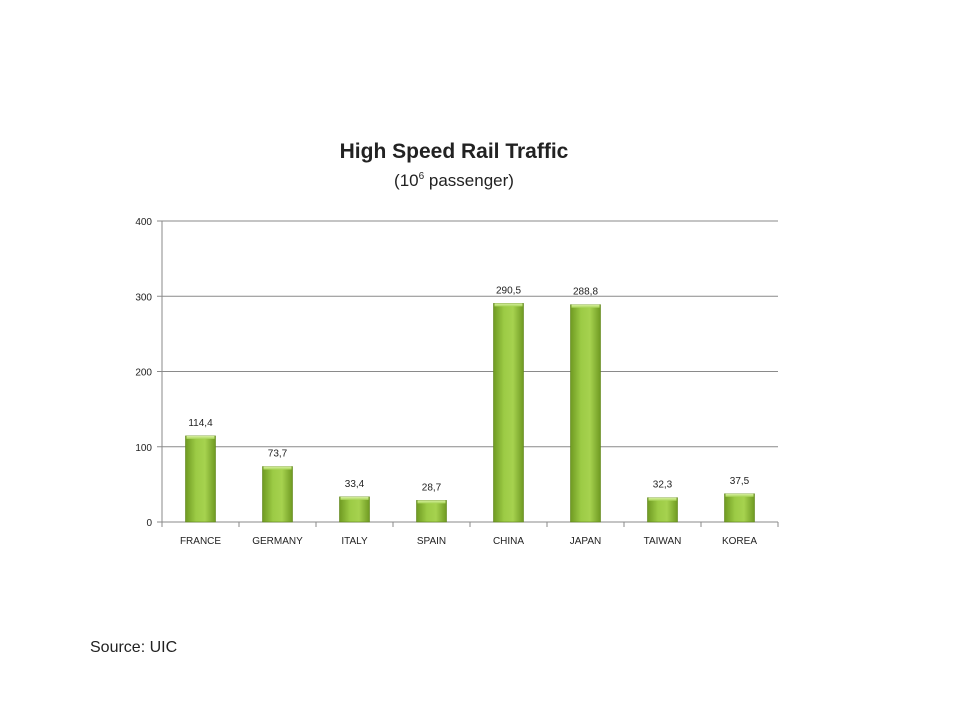 The height and width of the screenshot is (720, 960). What do you see at coordinates (454, 151) in the screenshot?
I see `chart-title: High Speed Rail Traffic` at bounding box center [454, 151].